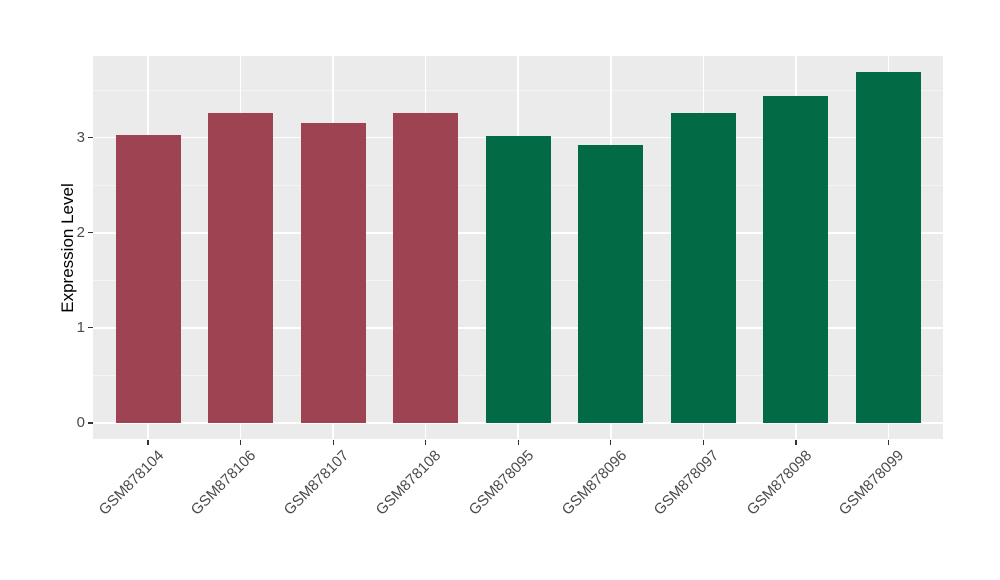  Describe the element at coordinates (148, 278) in the screenshot. I see `bar-GSM878104` at that location.